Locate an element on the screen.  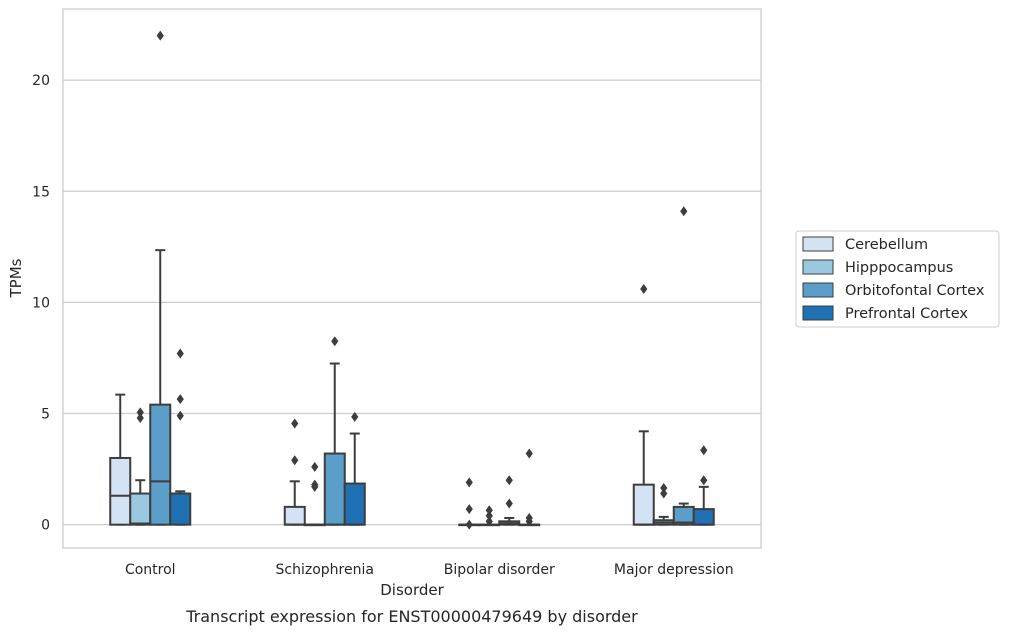
legend-label: Cerebellum is located at coordinates (886, 245).